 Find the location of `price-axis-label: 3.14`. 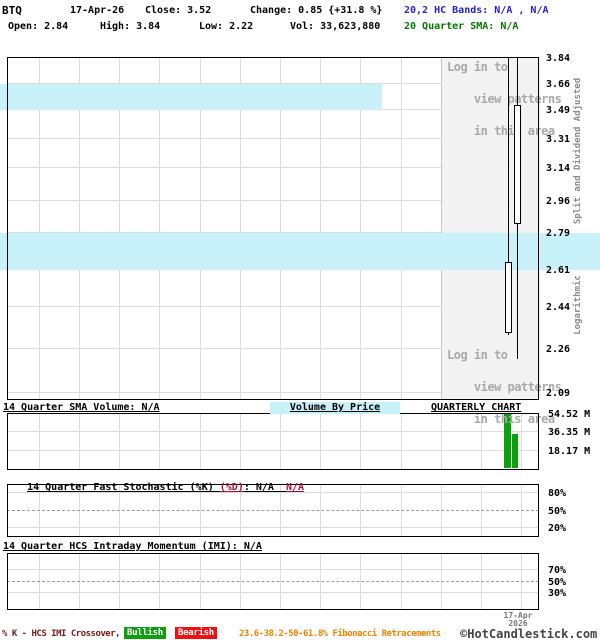

price-axis-label: 3.14 is located at coordinates (558, 169).